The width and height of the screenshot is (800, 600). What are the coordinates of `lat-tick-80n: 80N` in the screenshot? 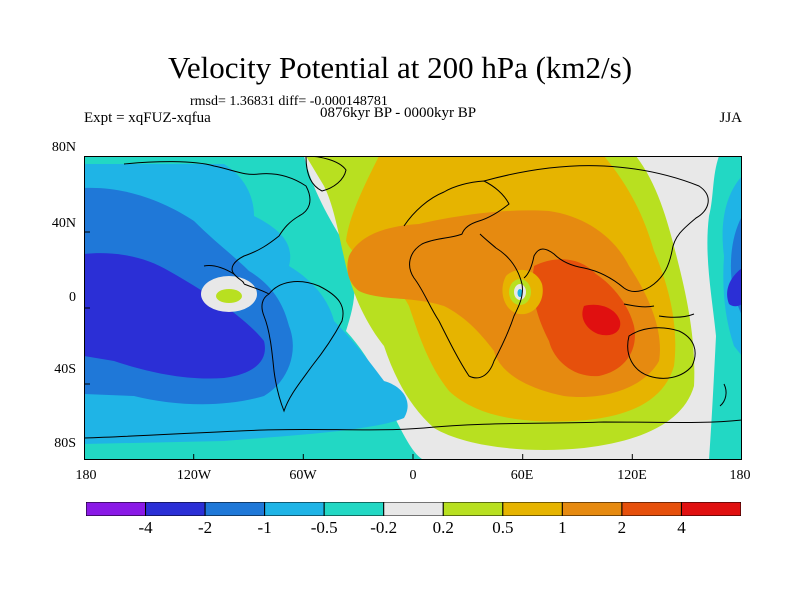 It's located at (63, 147).